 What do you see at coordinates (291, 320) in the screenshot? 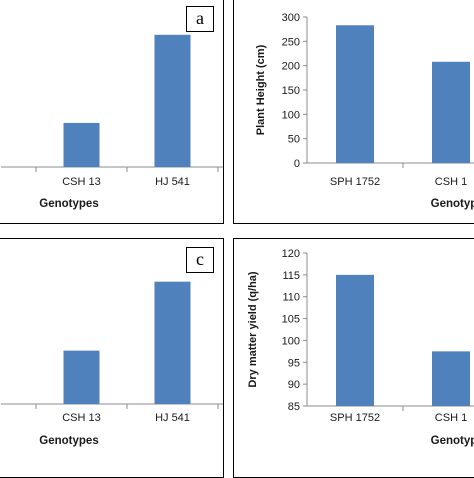
I see `y-tick-label-d: 105` at bounding box center [291, 320].